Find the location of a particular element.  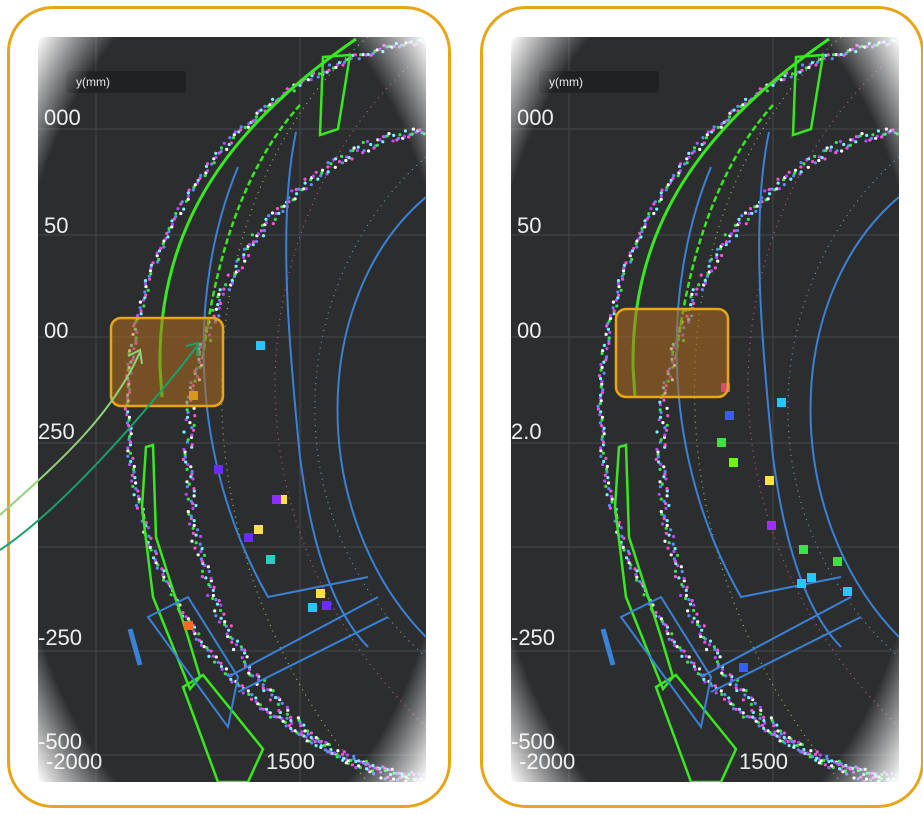

arrow-light-green is located at coordinates (70, 433).